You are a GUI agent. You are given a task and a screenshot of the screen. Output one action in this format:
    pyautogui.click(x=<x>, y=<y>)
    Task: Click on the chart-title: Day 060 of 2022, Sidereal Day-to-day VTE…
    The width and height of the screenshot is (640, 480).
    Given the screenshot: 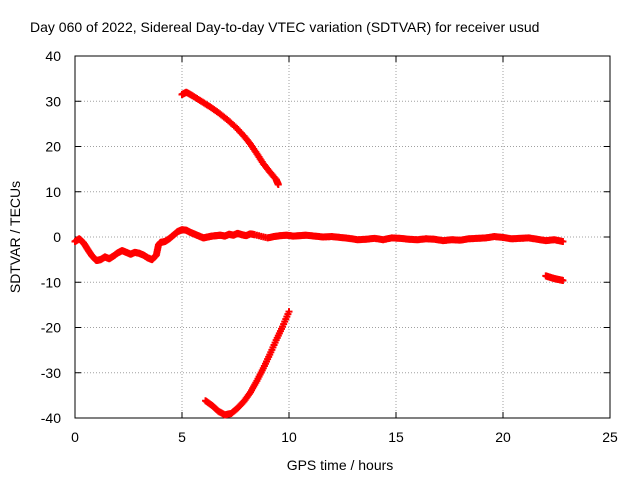 What is the action you would take?
    pyautogui.click(x=284, y=27)
    